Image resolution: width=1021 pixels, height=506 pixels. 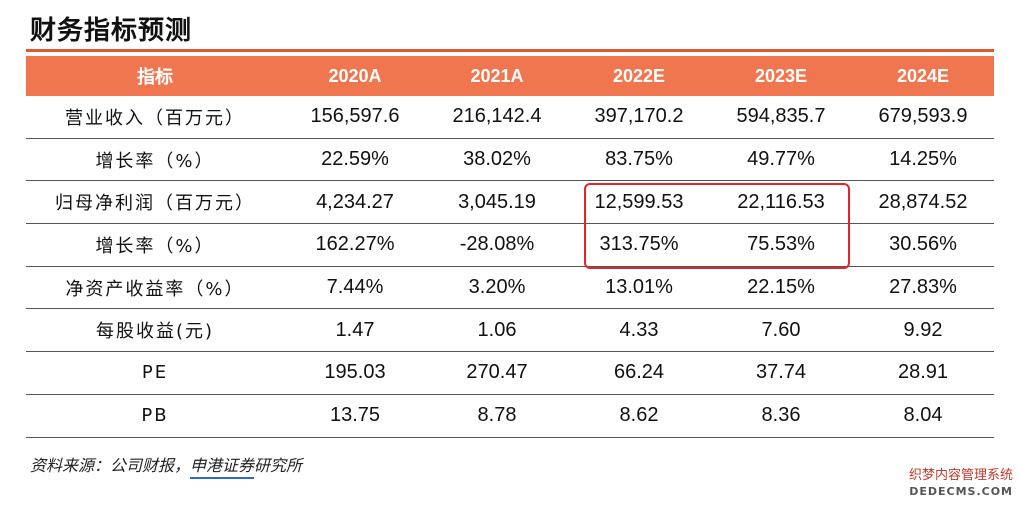 I want to click on table-cell: 3,045.19, so click(x=497, y=202).